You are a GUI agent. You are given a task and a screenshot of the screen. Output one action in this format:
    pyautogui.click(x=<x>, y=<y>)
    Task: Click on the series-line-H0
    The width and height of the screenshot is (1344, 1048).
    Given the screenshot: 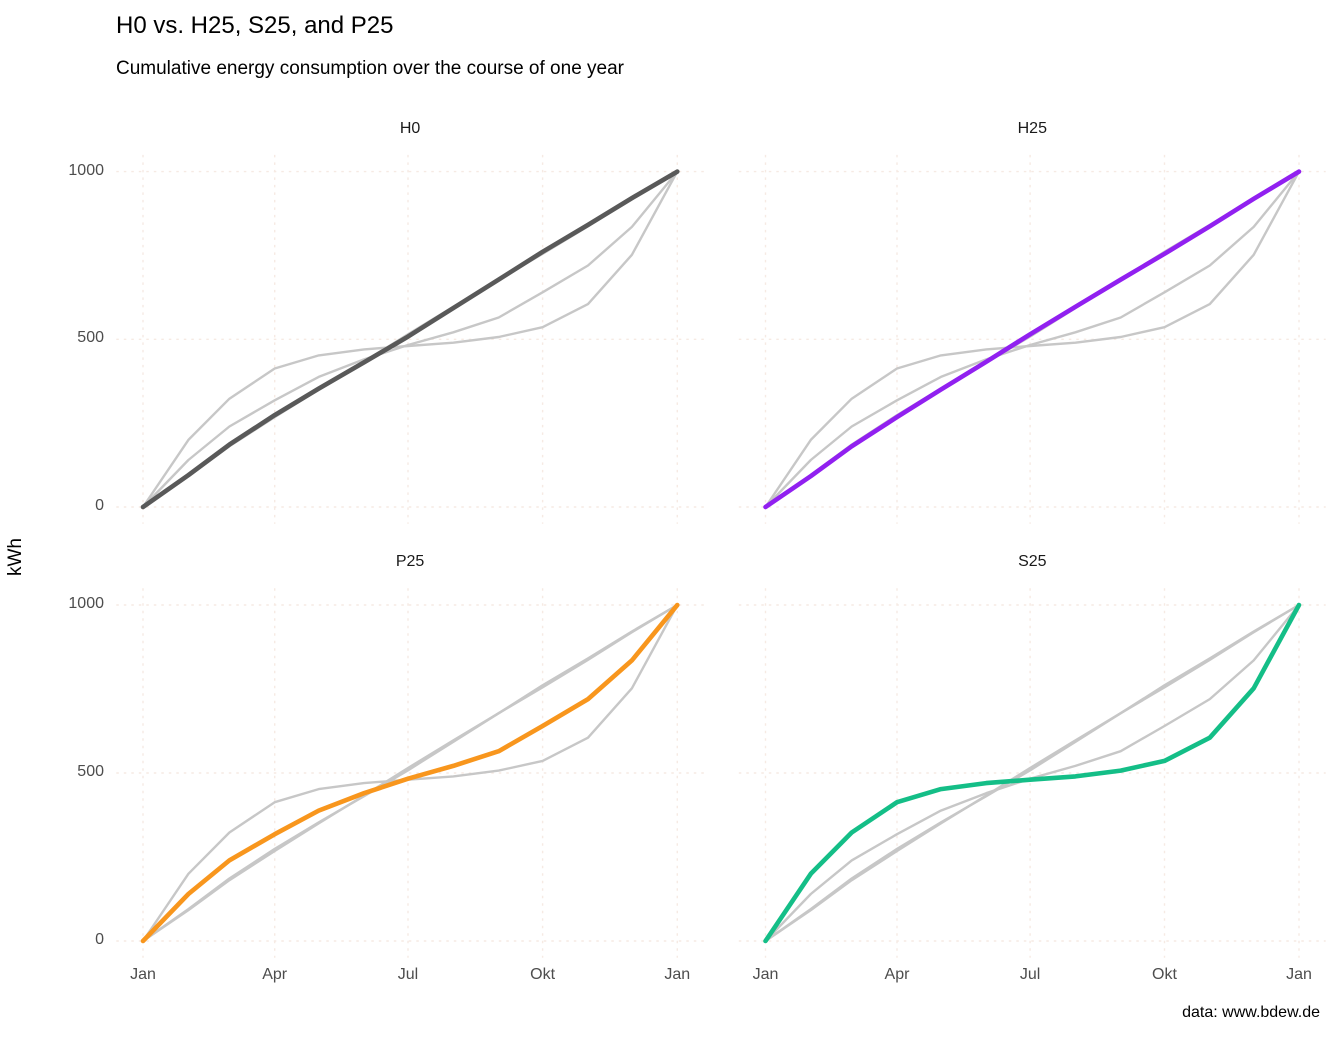 What is the action you would take?
    pyautogui.click(x=410, y=339)
    